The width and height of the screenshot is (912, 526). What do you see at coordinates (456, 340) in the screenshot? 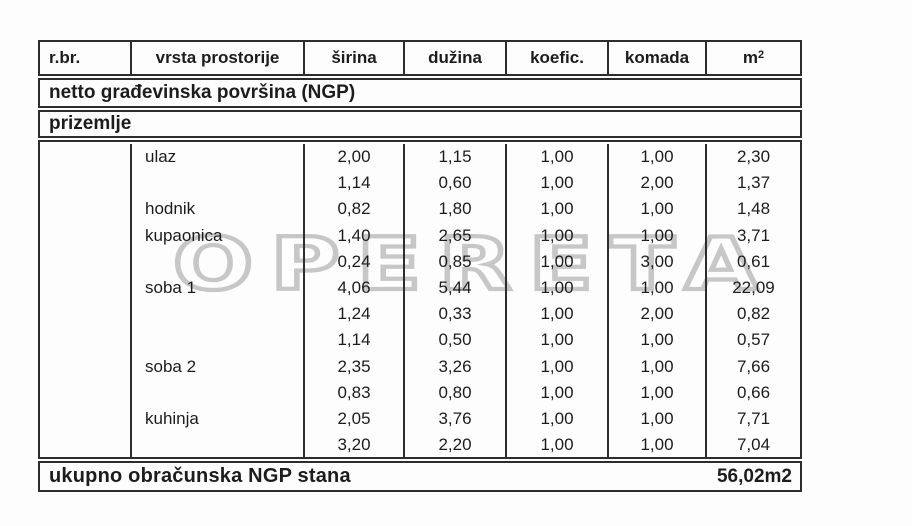
I see `duzina-cell: 0,50` at bounding box center [456, 340].